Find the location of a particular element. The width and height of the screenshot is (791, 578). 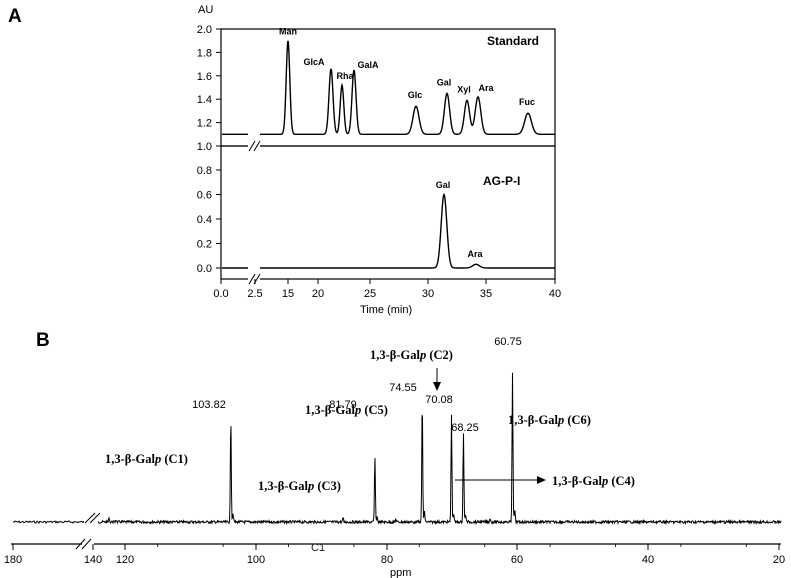

ppm-tick-label: 140 is located at coordinates (93, 560).